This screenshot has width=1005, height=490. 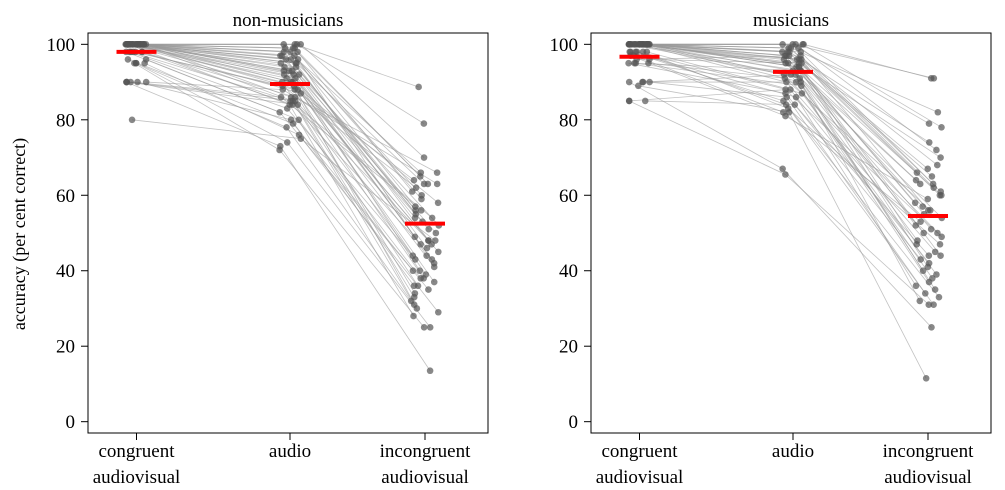 I want to click on y-tick-label: 0, so click(x=574, y=422).